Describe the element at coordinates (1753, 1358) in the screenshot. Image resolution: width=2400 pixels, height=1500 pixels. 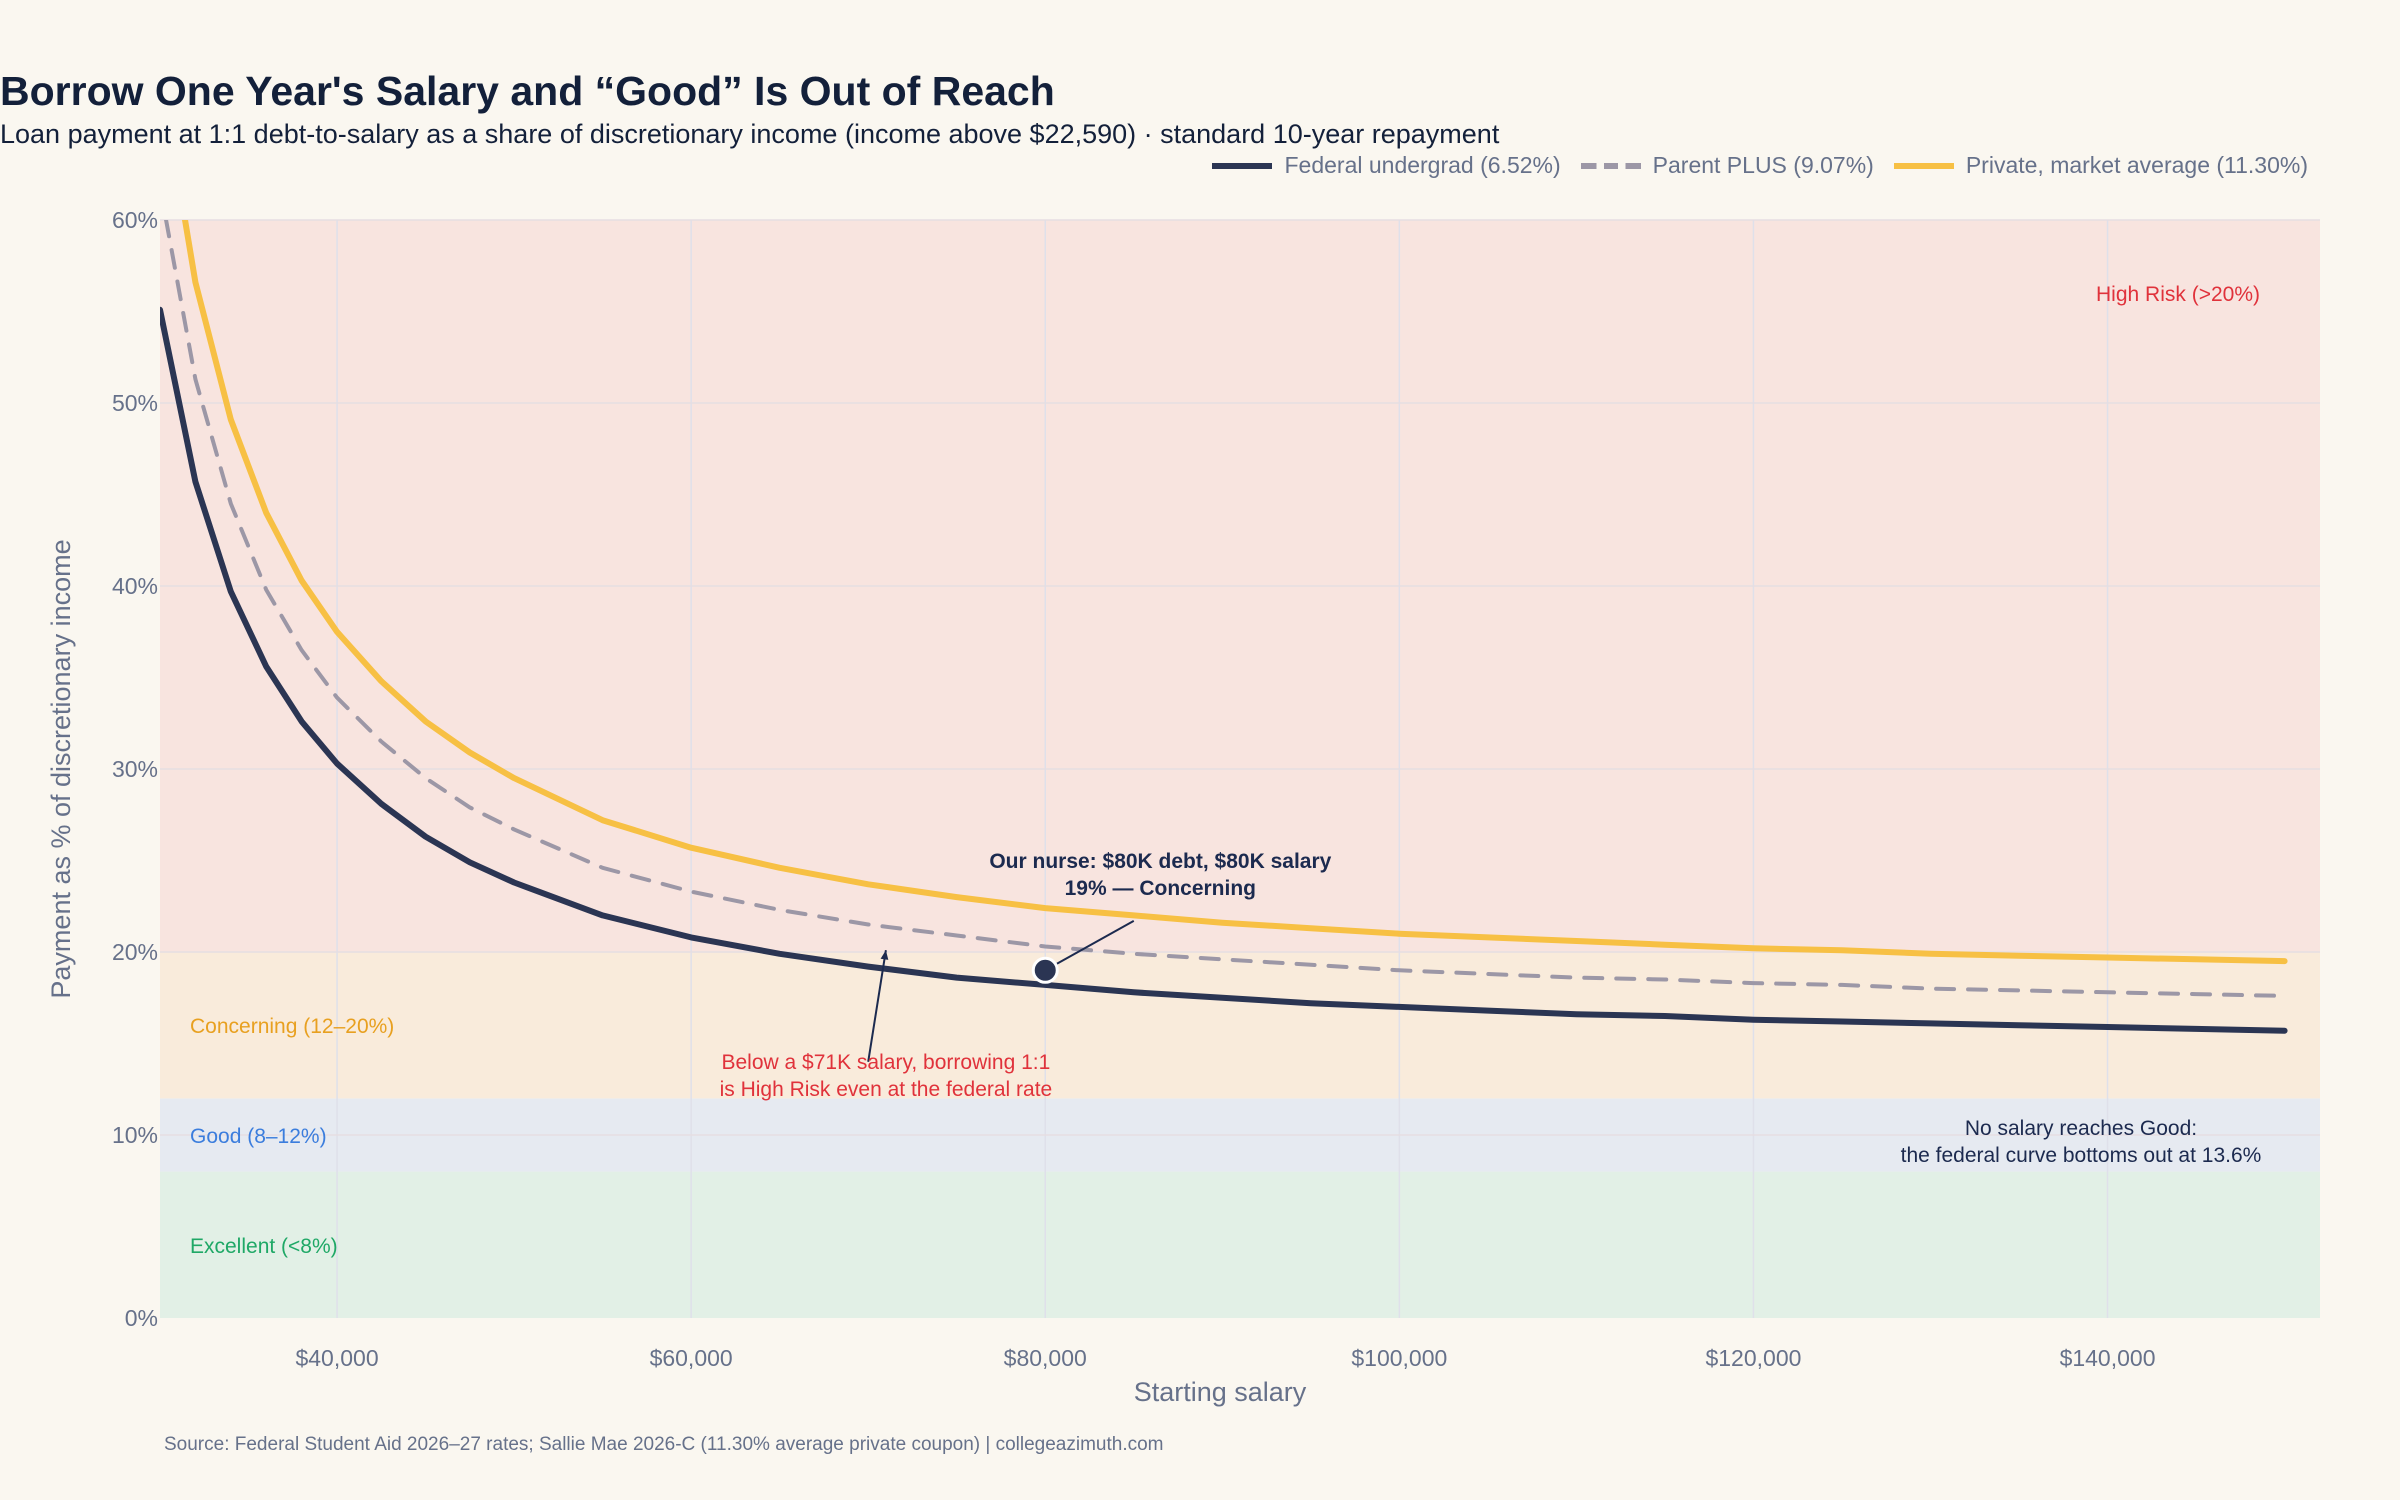
I see `x-tick-label-4: $120,000` at that location.